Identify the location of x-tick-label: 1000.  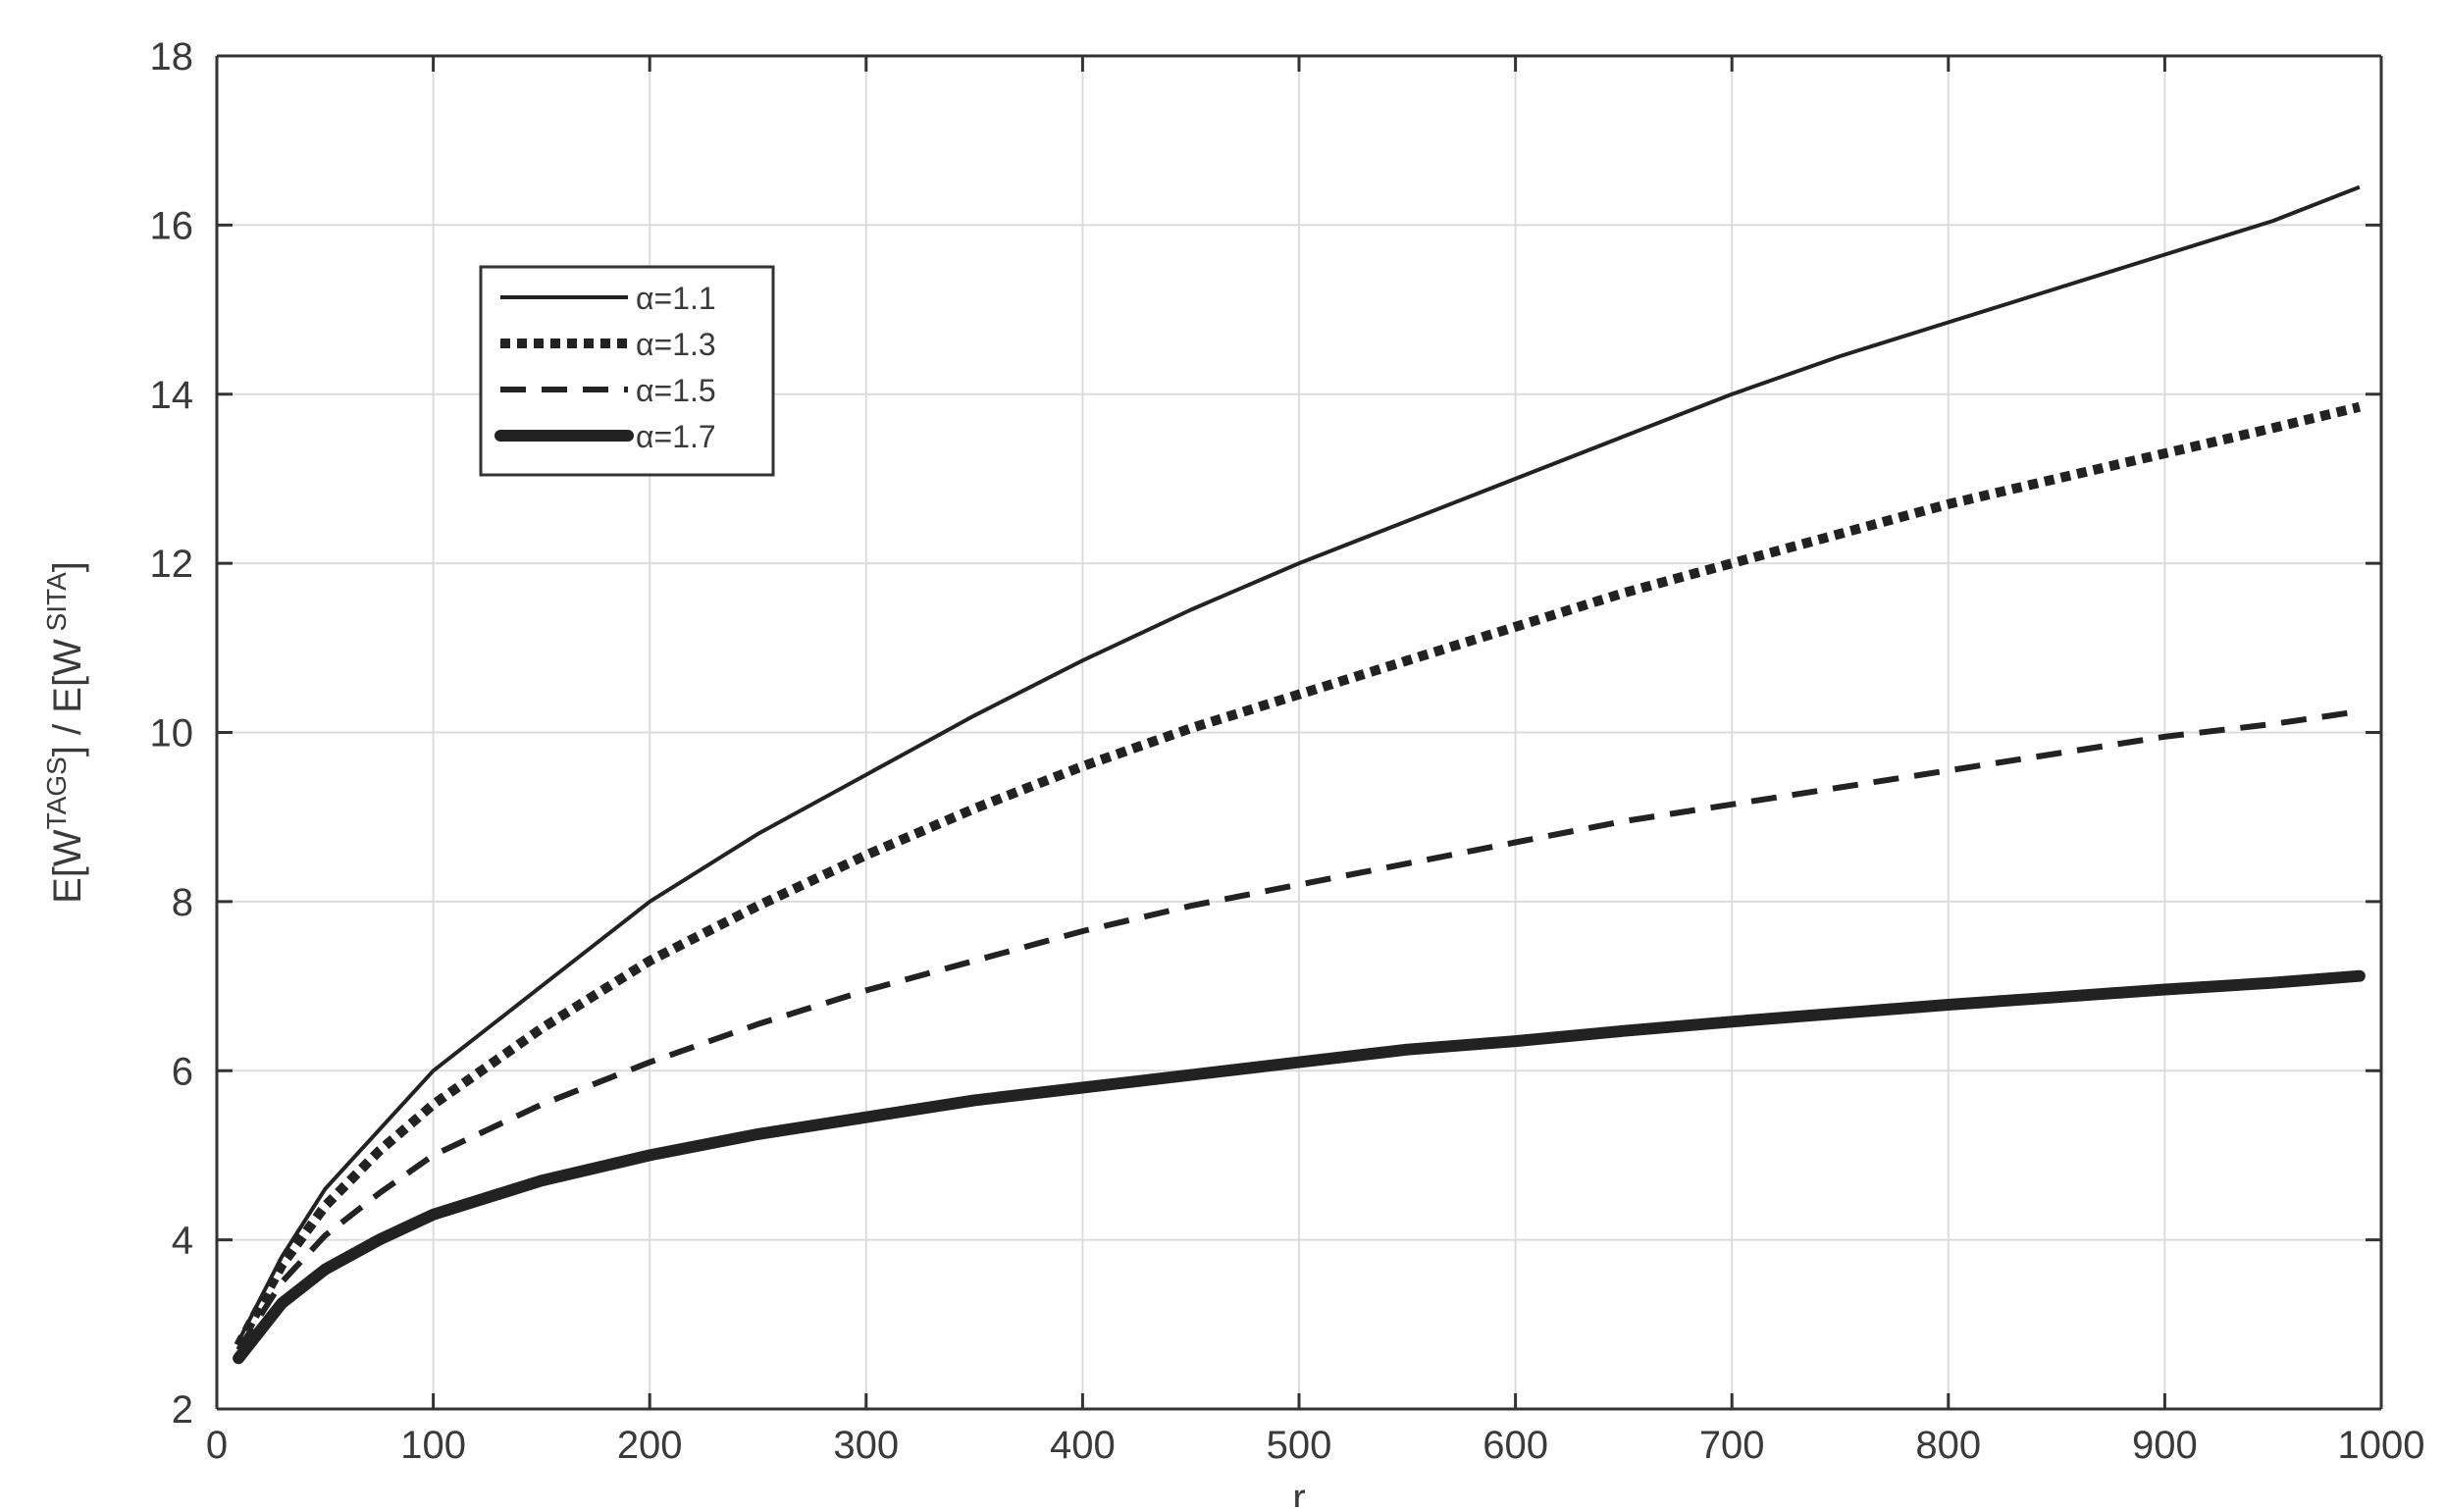
(2381, 1445).